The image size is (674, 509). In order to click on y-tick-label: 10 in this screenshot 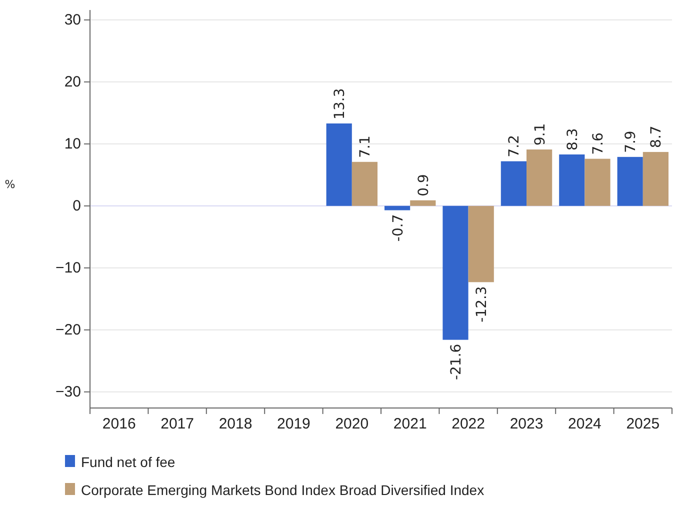, I will do `click(72, 144)`.